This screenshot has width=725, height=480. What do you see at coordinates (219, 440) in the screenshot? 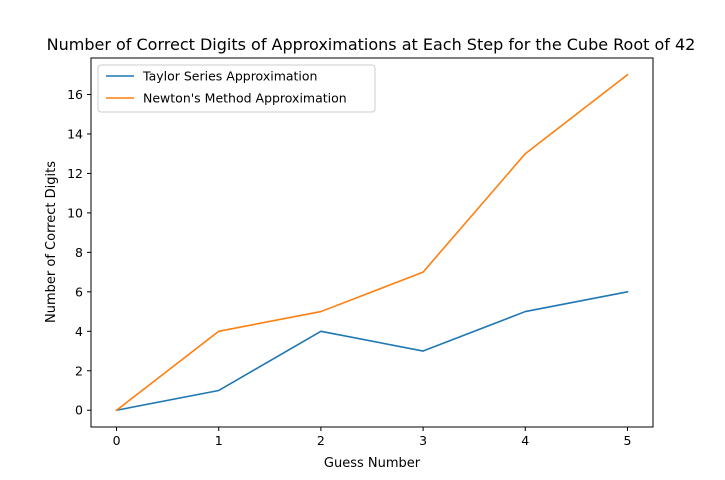
I see `x-tick-label: 1` at bounding box center [219, 440].